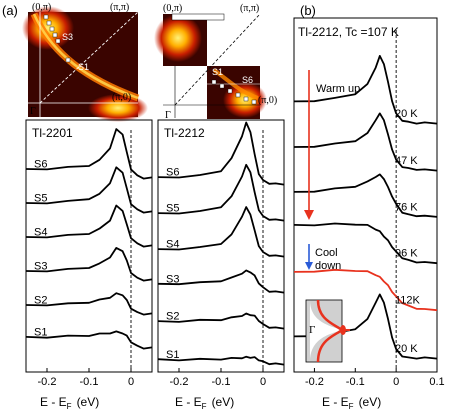  I want to click on cut-label-s3: S3, so click(67, 37).